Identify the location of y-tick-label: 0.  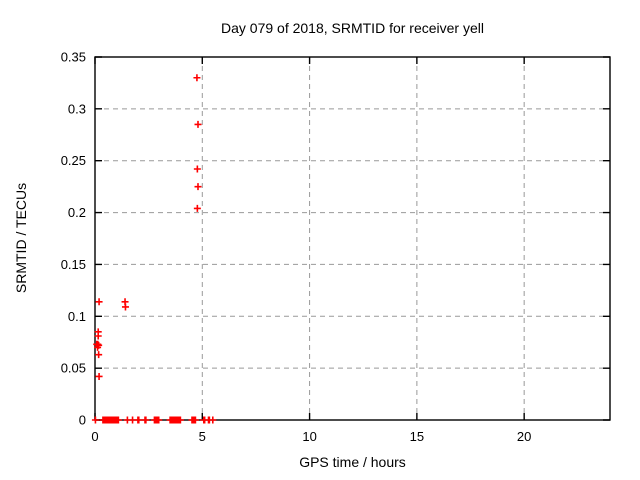
(82, 420).